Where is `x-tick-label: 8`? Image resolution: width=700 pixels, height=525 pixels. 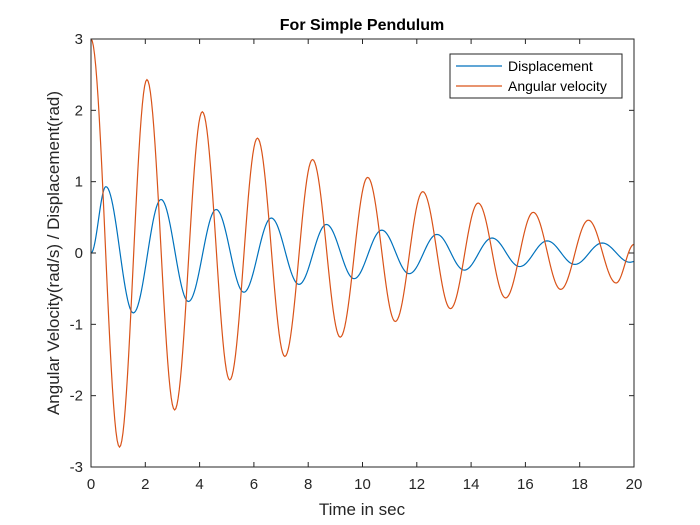
x-tick-label: 8 is located at coordinates (308, 484).